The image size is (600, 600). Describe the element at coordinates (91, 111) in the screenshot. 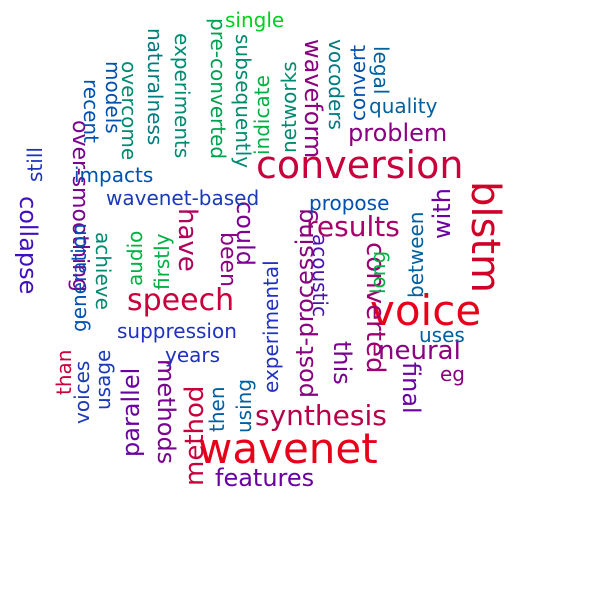

I see `word-recent: recent` at that location.